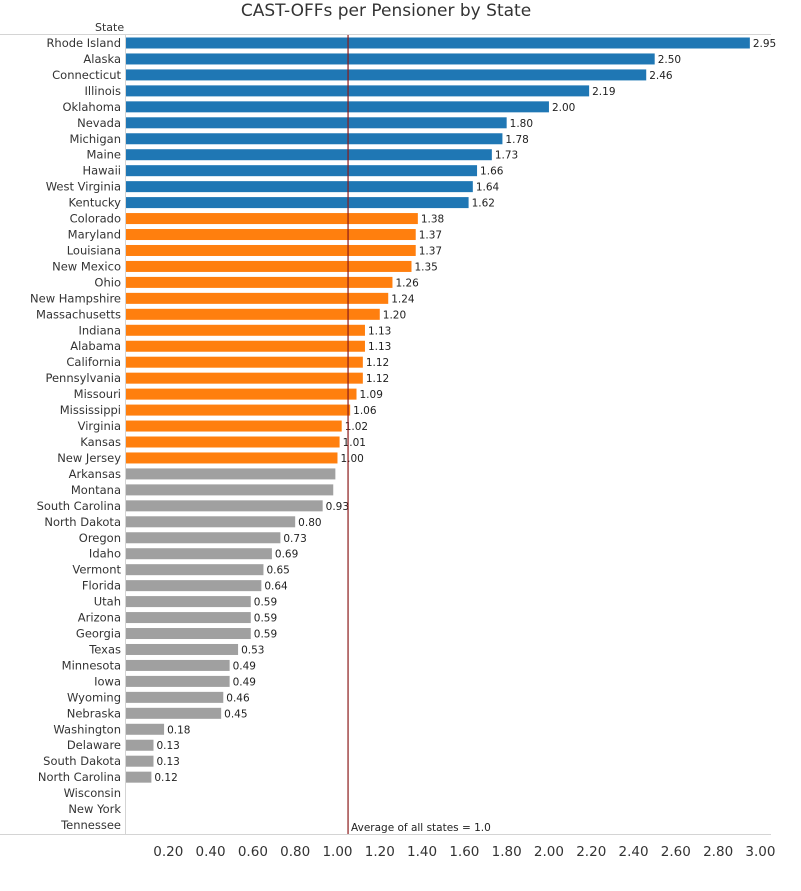 The image size is (801, 891). Describe the element at coordinates (309, 523) in the screenshot. I see `value-label: 0.80` at that location.